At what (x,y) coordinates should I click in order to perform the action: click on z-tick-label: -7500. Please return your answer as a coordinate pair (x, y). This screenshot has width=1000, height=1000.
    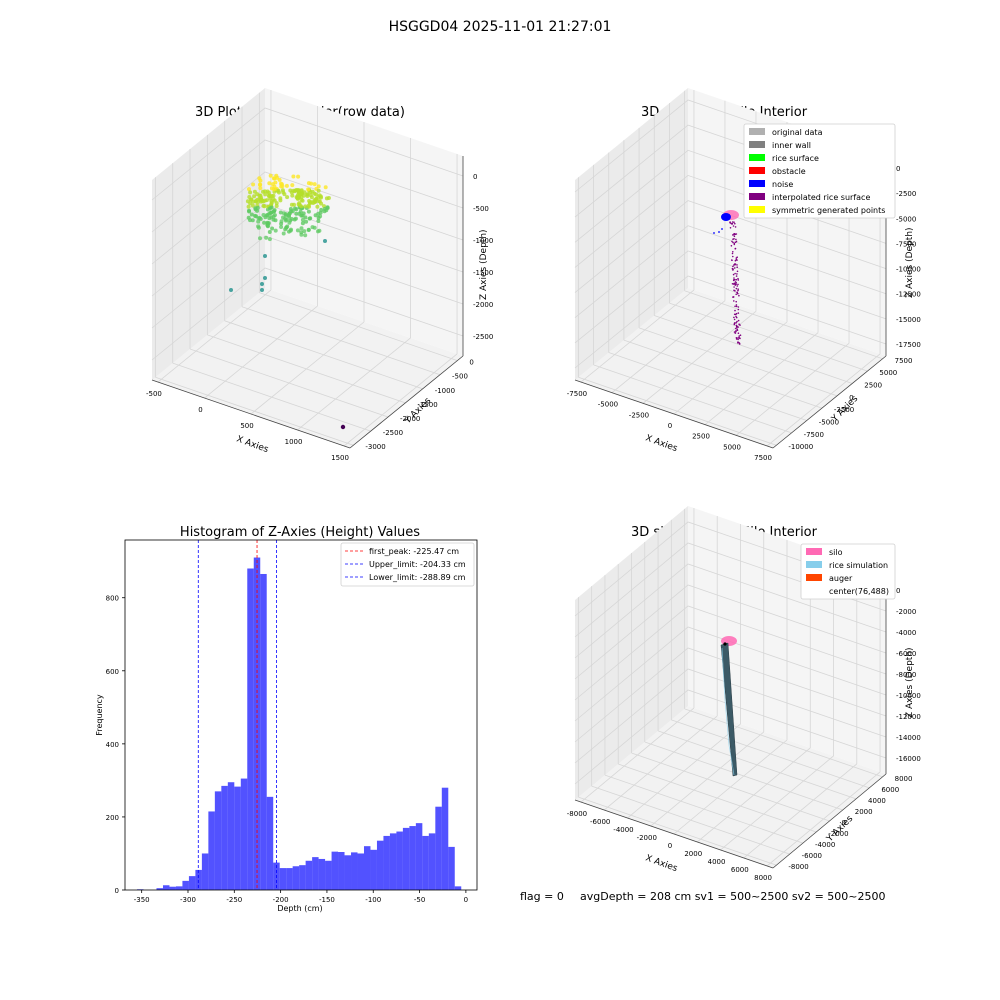
    Looking at the image, I should click on (906, 244).